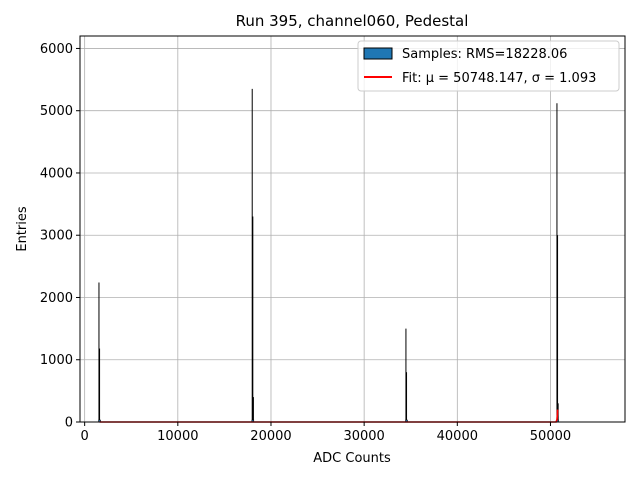  I want to click on y-ticks: 0 1000 2000 3000 4000 5000 6000, so click(60, 236).